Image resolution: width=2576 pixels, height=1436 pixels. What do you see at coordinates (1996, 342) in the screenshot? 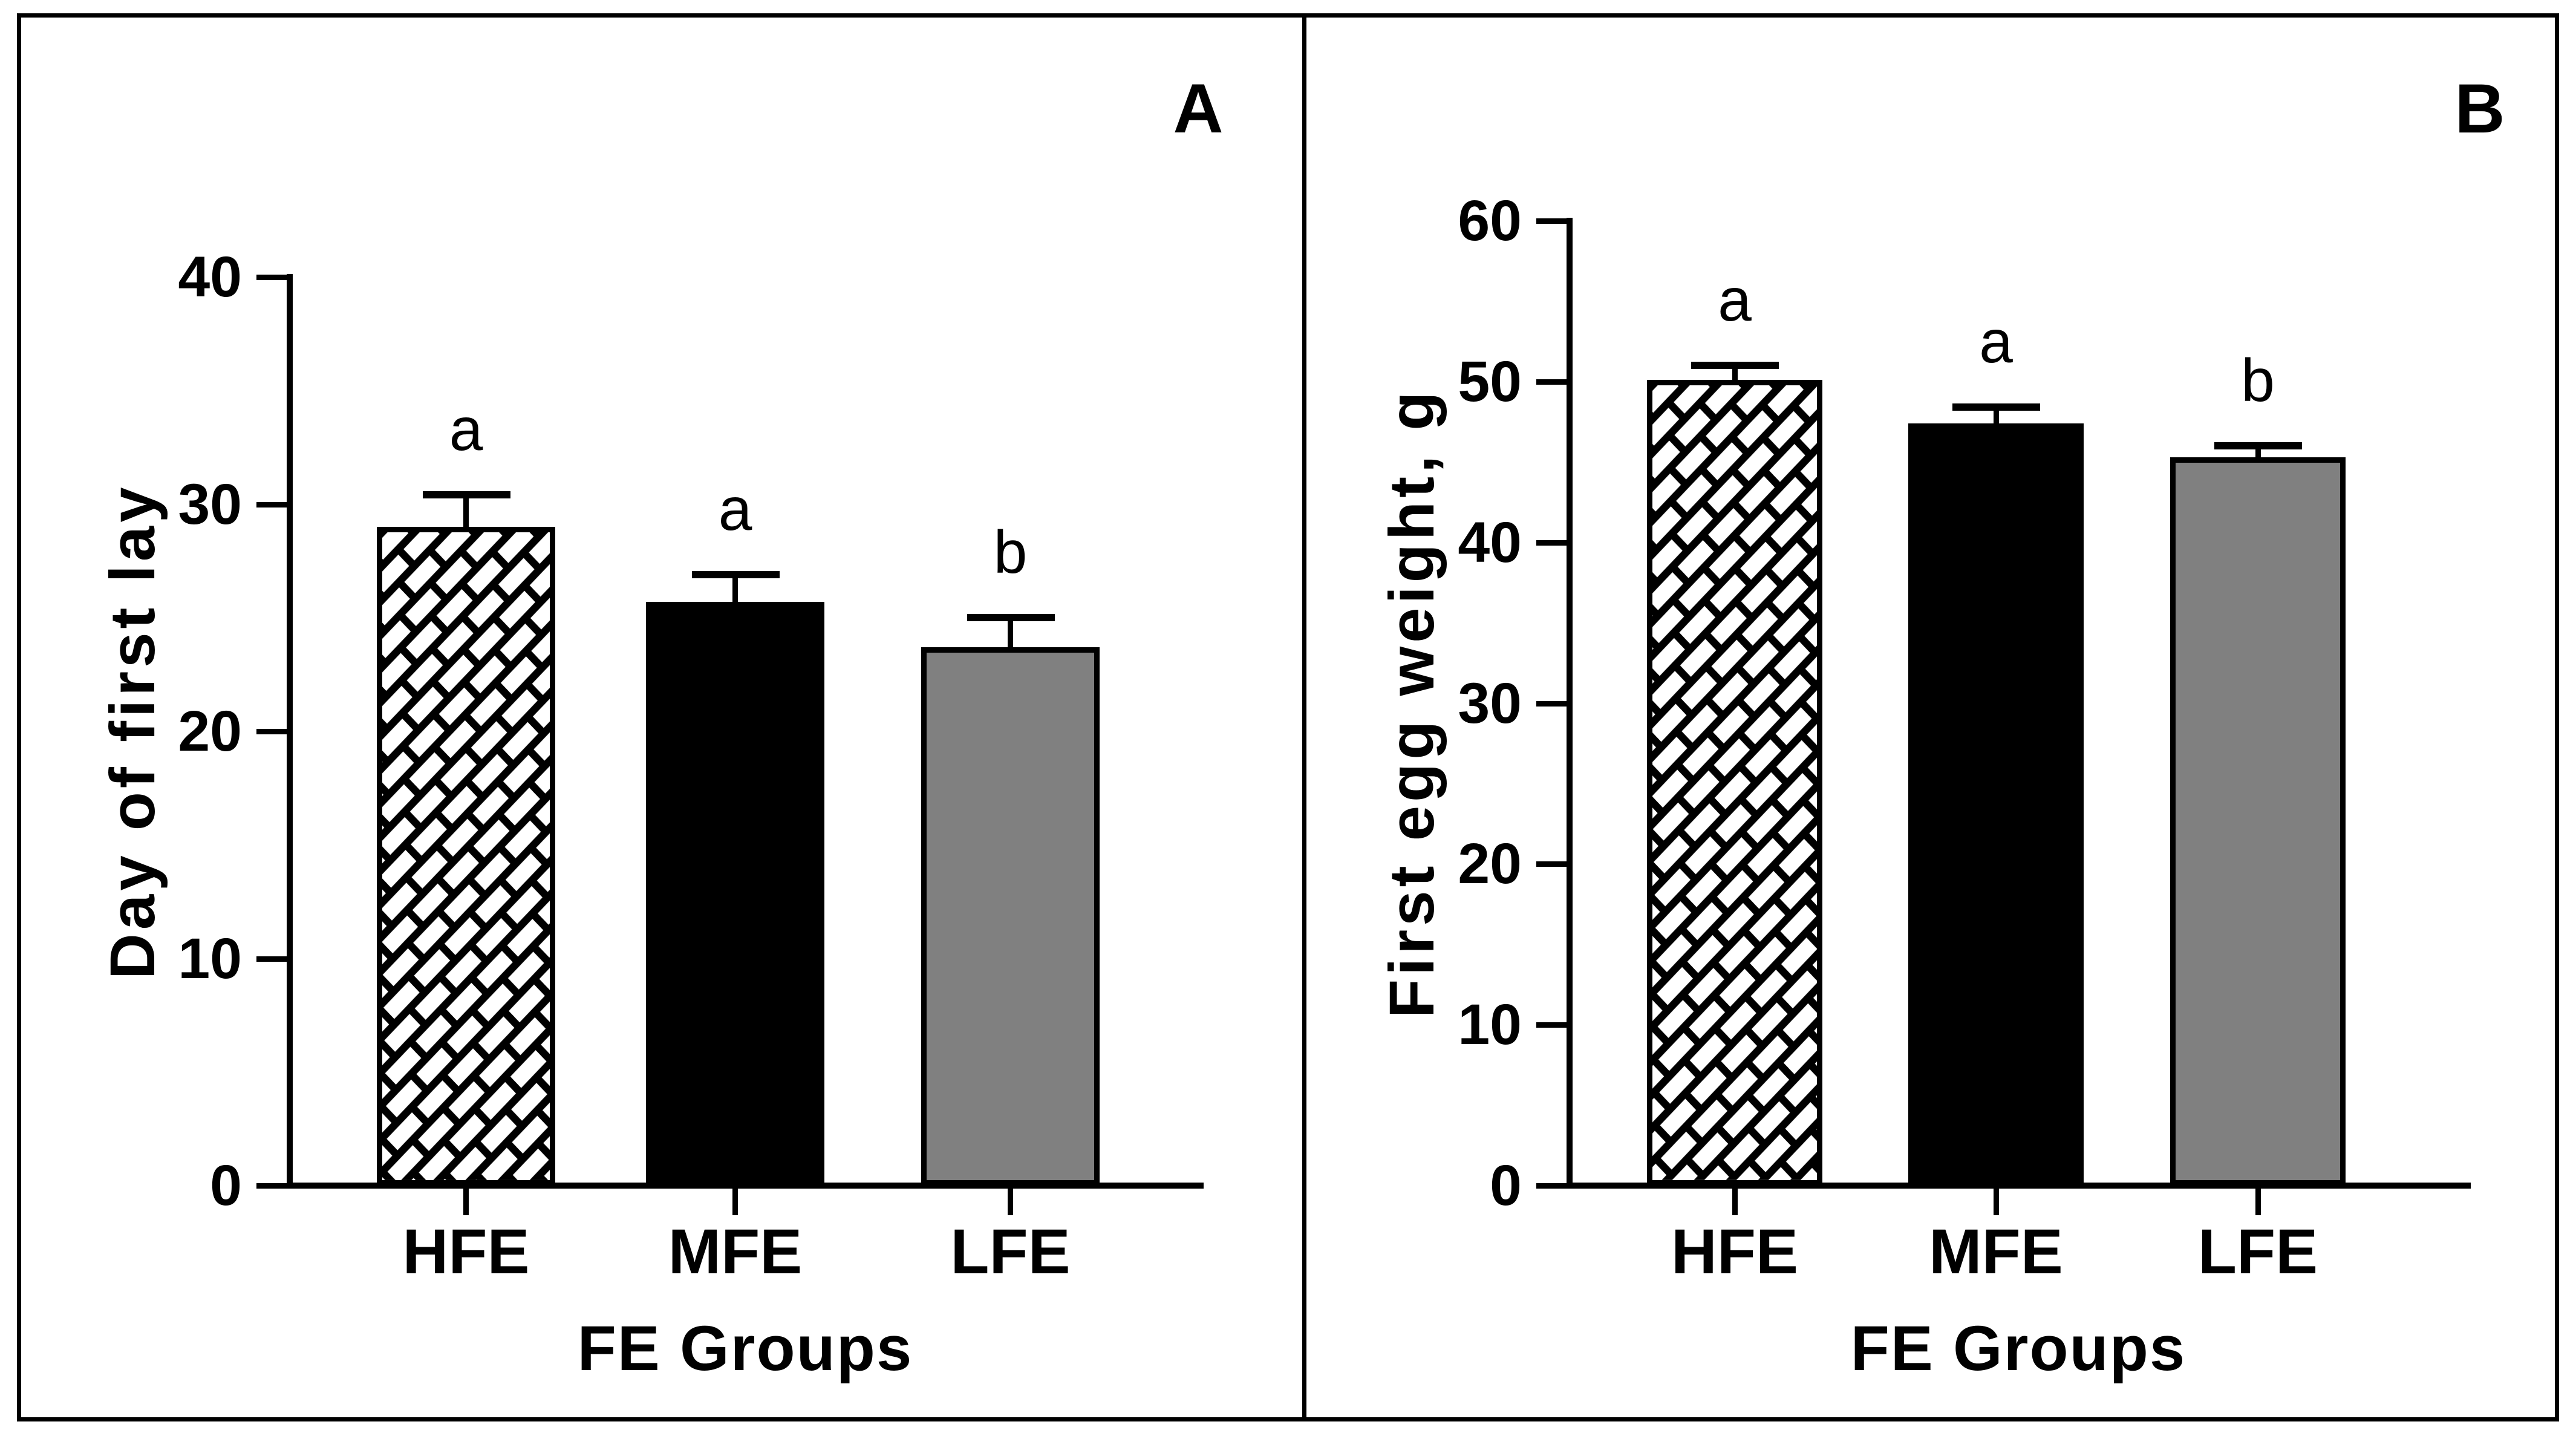
I see `sig-letter-mfe-b: a` at bounding box center [1996, 342].